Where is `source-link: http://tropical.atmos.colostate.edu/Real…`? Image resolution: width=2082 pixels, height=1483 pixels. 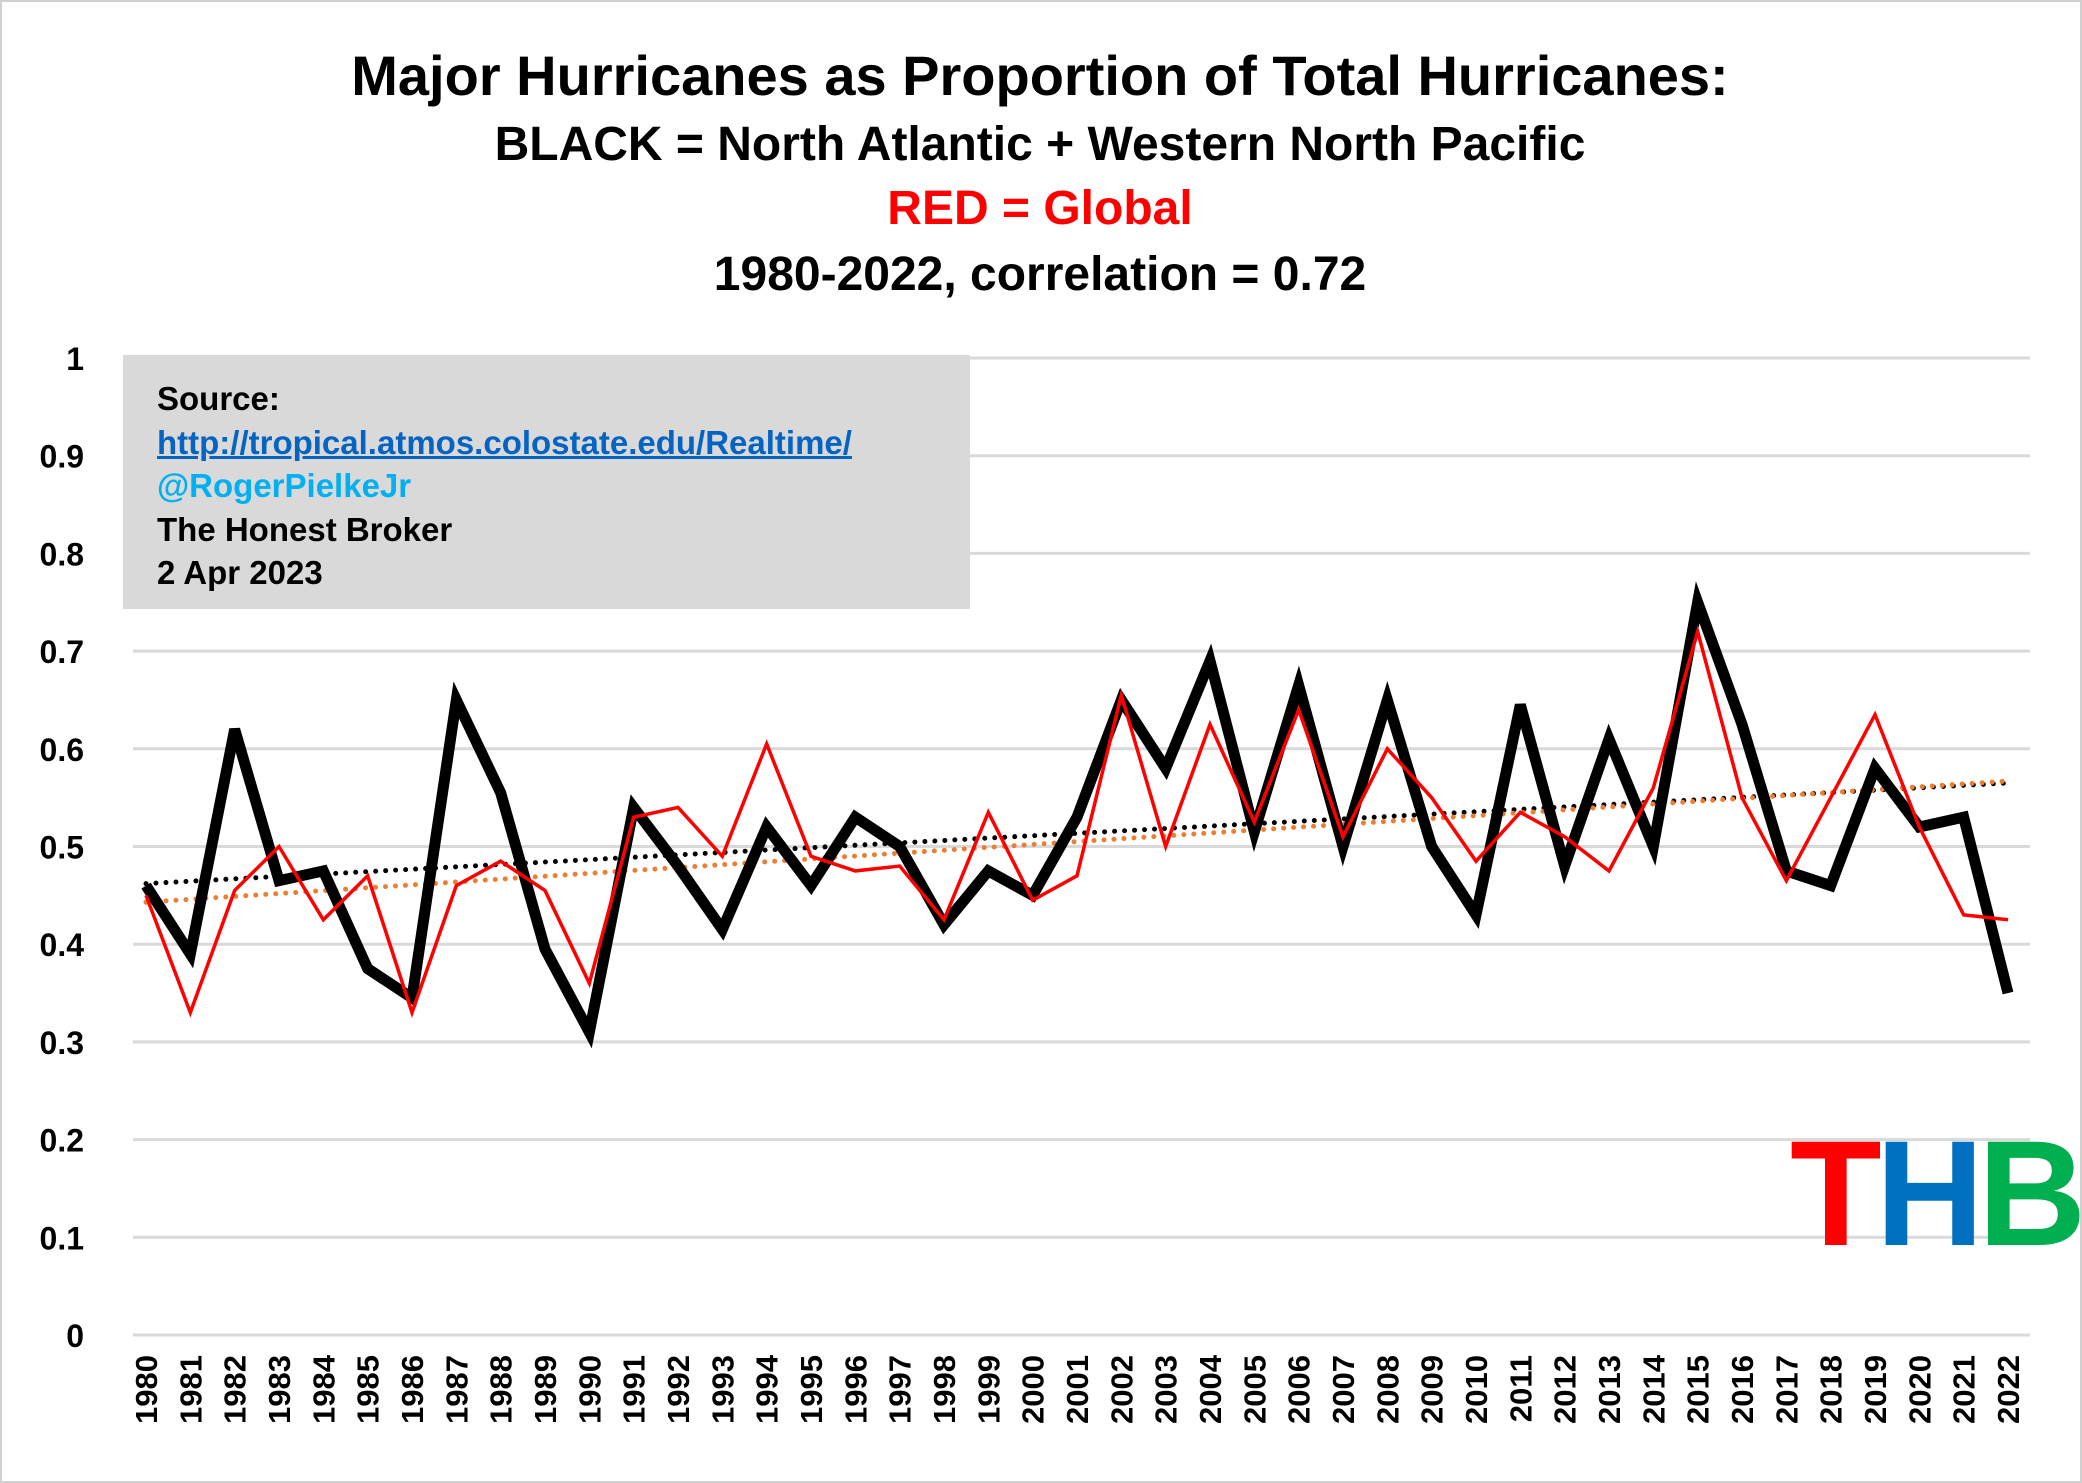 source-link: http://tropical.atmos.colostate.edu/Real… is located at coordinates (504, 442).